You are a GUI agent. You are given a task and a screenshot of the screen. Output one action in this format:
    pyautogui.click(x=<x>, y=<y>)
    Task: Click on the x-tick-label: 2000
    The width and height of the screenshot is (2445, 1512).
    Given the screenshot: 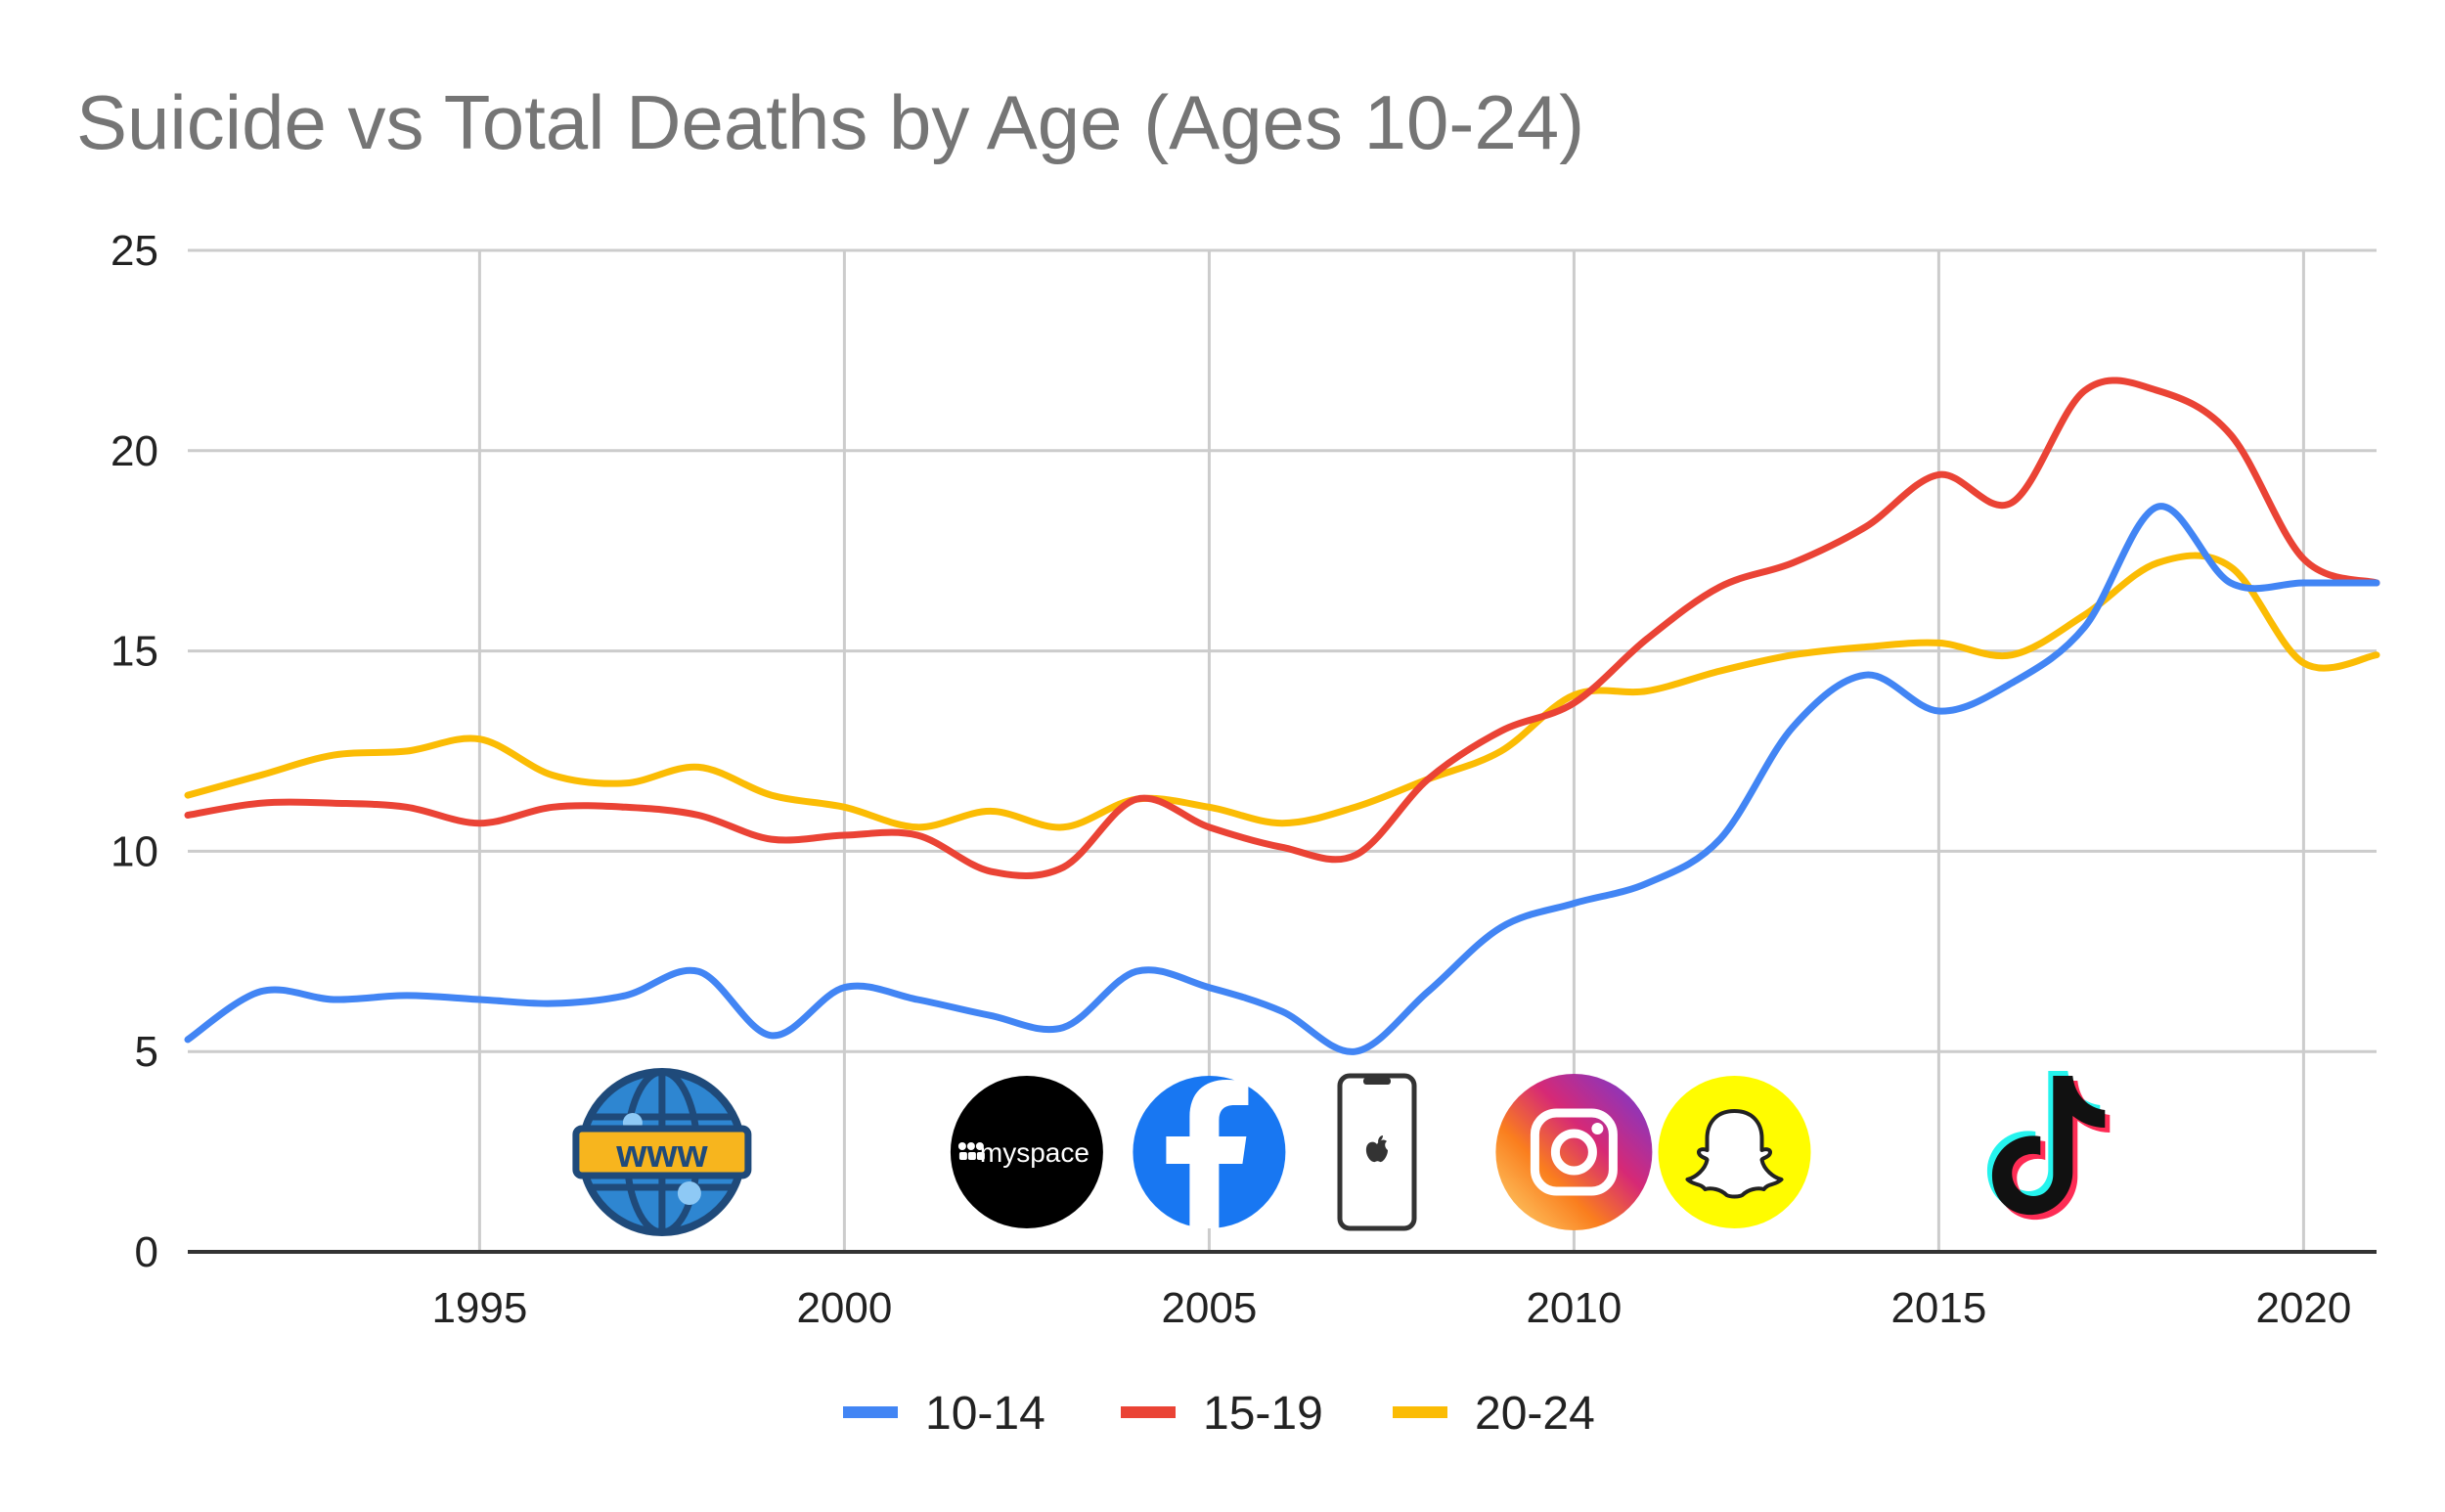 What is the action you would take?
    pyautogui.click(x=844, y=1308)
    